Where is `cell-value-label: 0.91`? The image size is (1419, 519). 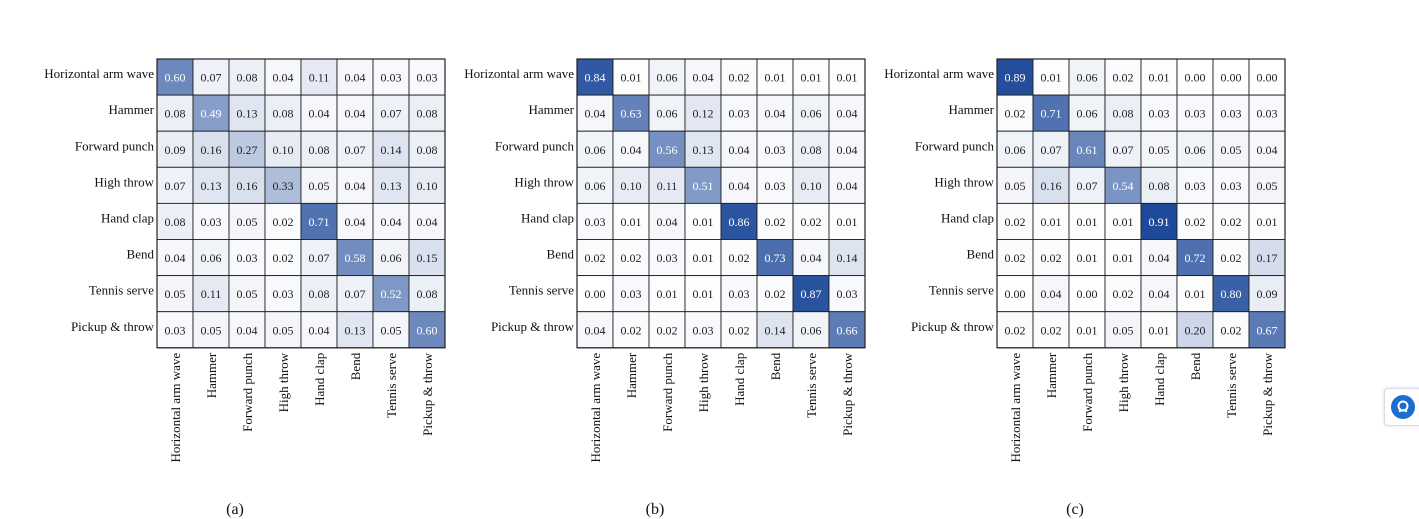 cell-value-label: 0.91 is located at coordinates (1159, 222).